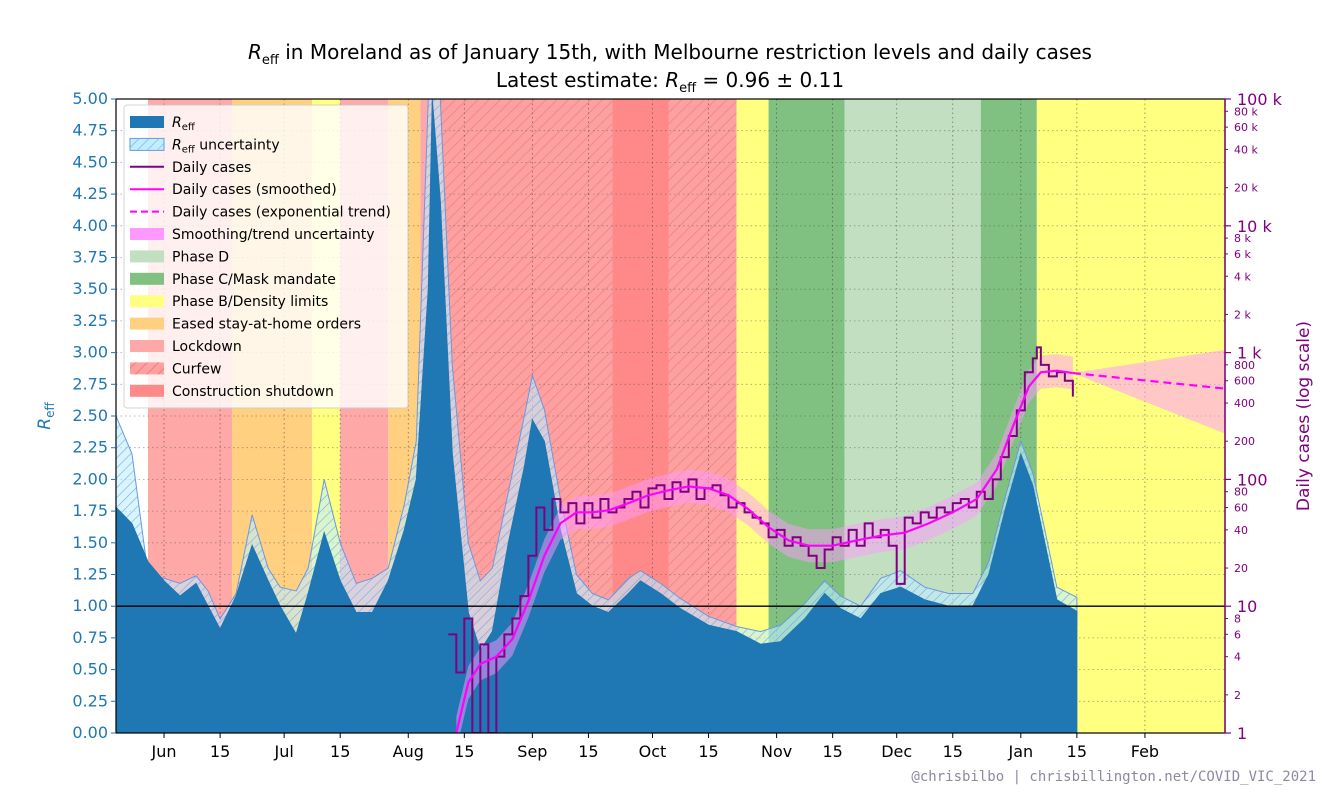 The width and height of the screenshot is (1330, 798). Describe the element at coordinates (90, 637) in the screenshot. I see `left-tick-label: 0.75` at that location.